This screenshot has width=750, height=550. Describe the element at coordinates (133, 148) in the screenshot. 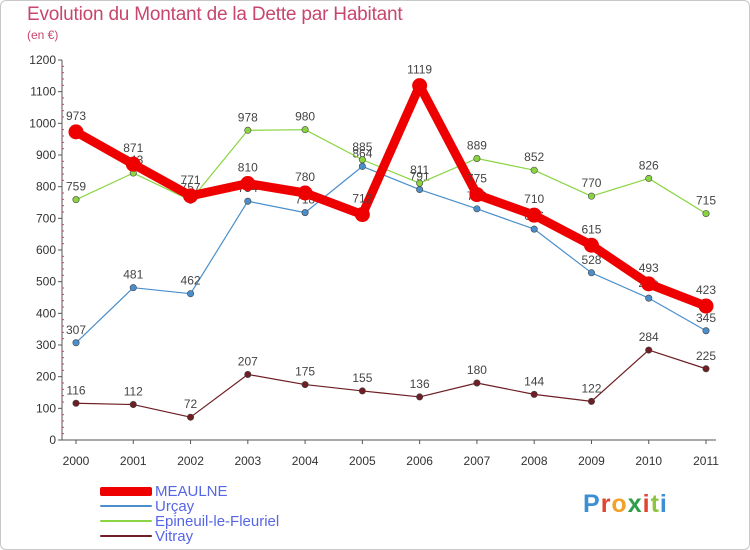

I see `data-label: 871` at that location.